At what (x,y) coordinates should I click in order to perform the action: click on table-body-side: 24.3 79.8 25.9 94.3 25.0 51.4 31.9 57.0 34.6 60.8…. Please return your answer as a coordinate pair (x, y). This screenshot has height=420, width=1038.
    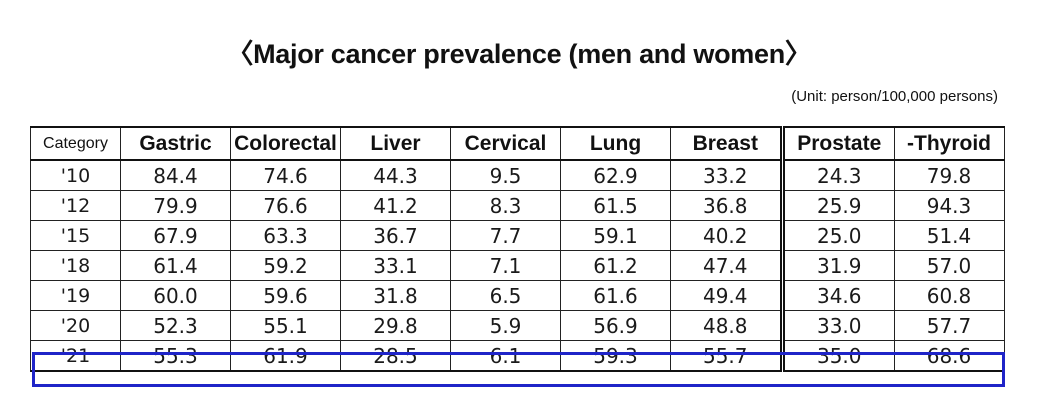
    Looking at the image, I should click on (894, 265).